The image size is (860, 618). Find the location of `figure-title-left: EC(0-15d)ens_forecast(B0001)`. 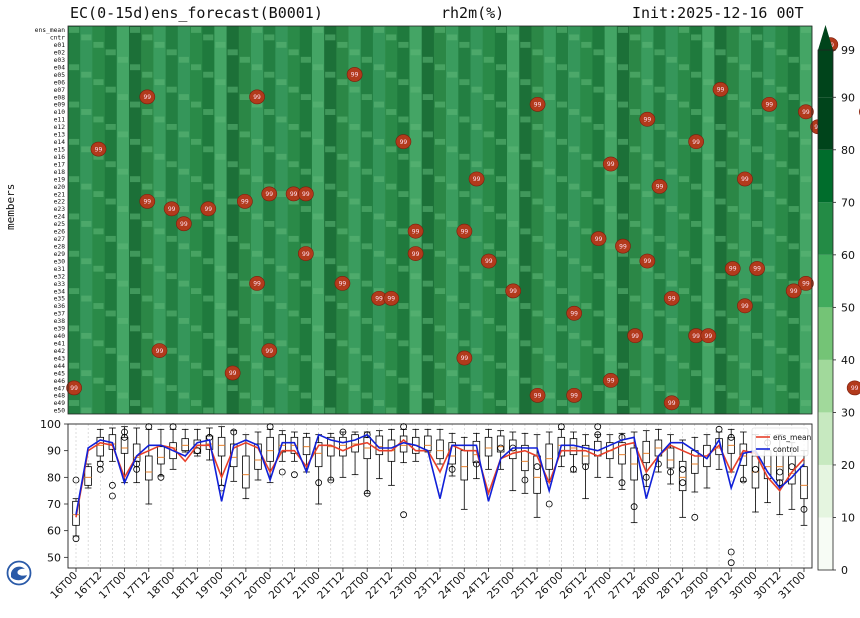

figure-title-left: EC(0-15d)ens_forecast(B0001) is located at coordinates (196, 13).